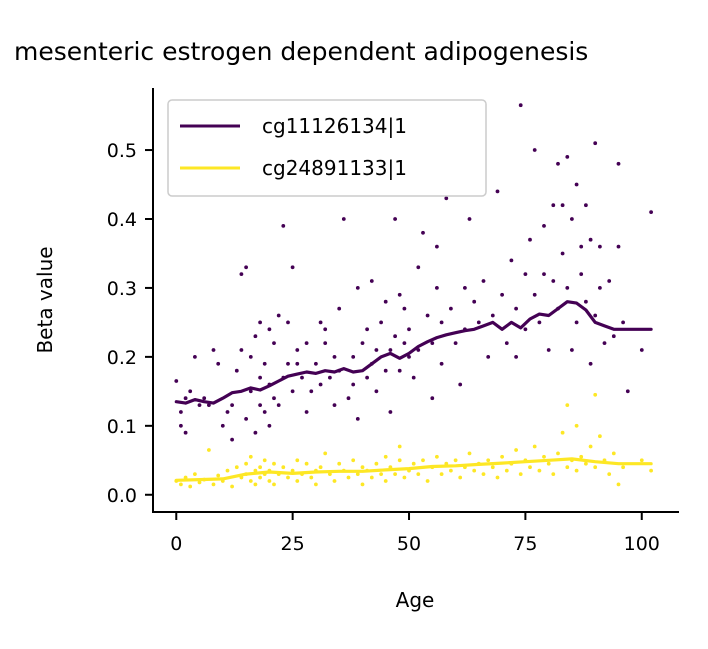 The width and height of the screenshot is (708, 649). What do you see at coordinates (409, 544) in the screenshot?
I see `x-tick-label-2: 50` at bounding box center [409, 544].